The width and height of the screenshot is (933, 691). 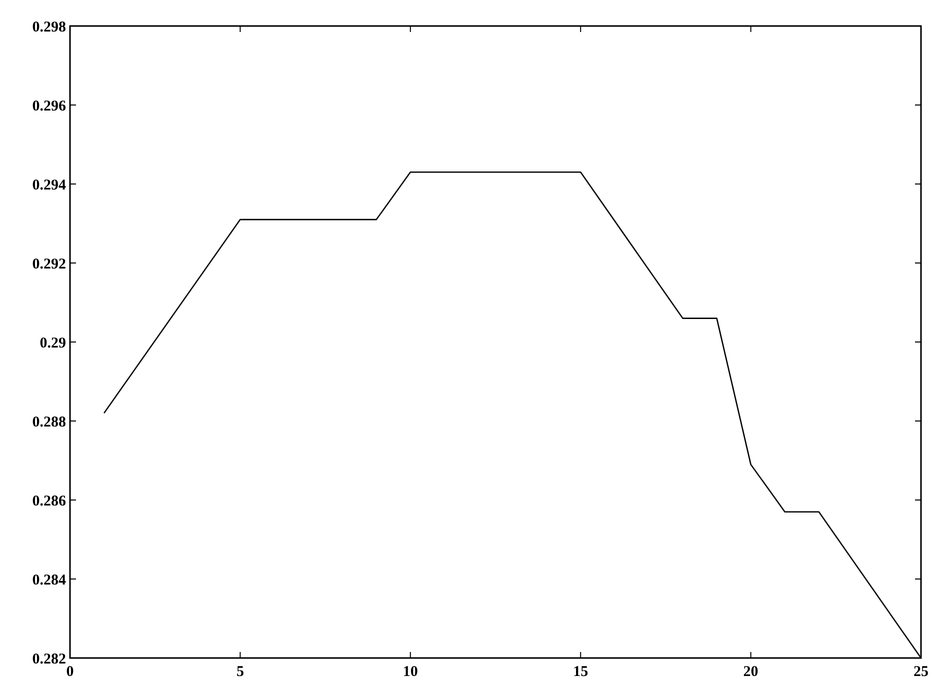 I want to click on x-tick-label: 20, so click(x=750, y=672).